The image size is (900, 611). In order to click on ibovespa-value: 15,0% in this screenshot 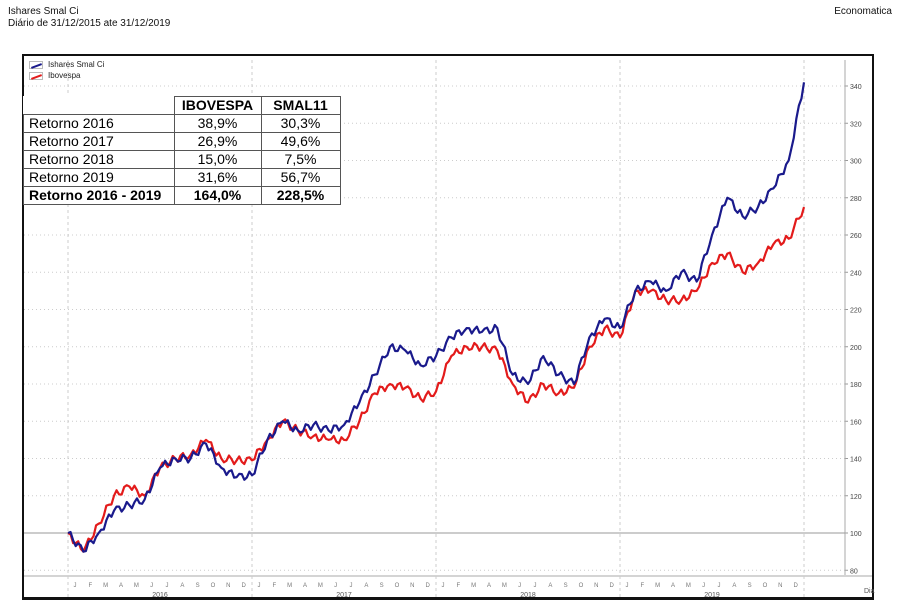, I will do `click(217, 159)`.